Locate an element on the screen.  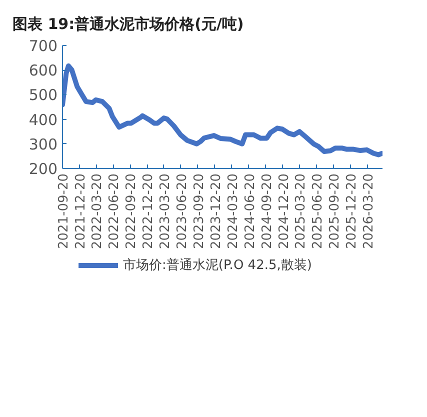
x-tick-label: 2022-09-20 is located at coordinates (132, 211).